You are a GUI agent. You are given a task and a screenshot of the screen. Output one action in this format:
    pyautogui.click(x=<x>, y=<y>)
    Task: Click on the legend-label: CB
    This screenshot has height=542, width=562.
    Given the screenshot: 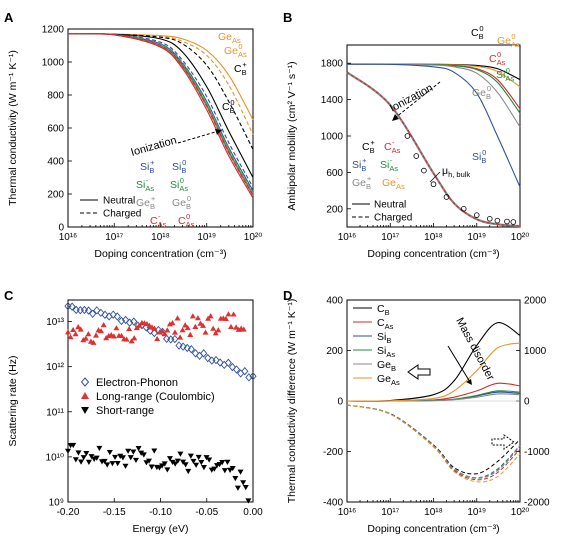 What is the action you would take?
    pyautogui.click(x=383, y=310)
    